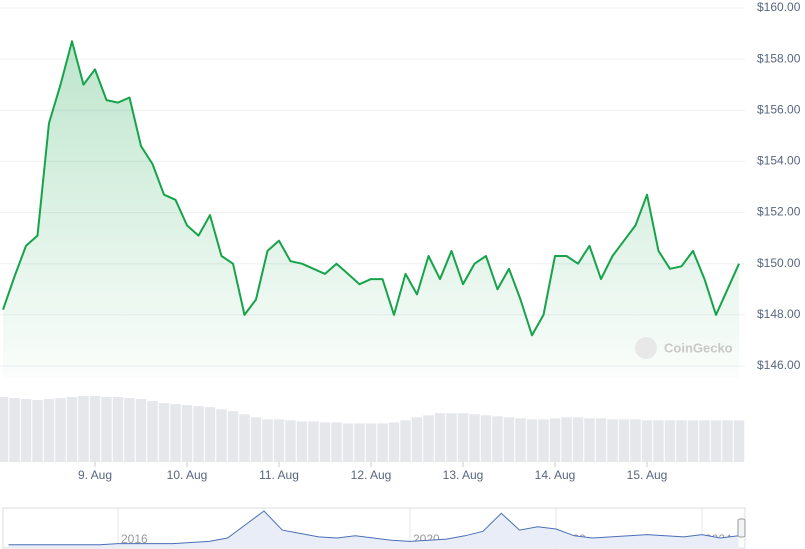  I want to click on x-tick-label: 10. Aug, so click(187, 475).